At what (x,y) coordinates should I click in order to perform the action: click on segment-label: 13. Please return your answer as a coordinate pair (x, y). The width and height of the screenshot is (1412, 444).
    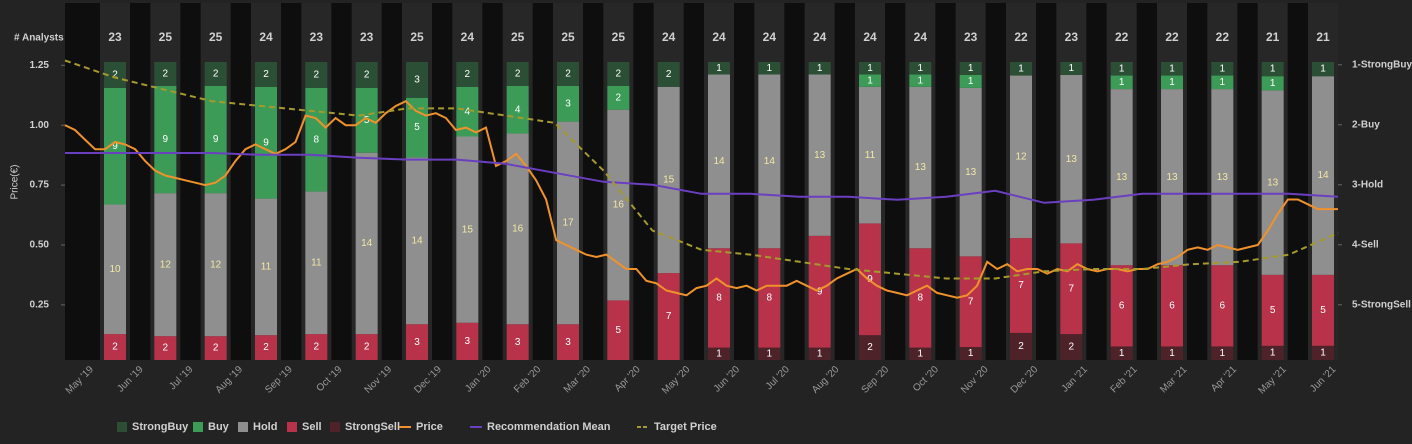
    Looking at the image, I should click on (1172, 177).